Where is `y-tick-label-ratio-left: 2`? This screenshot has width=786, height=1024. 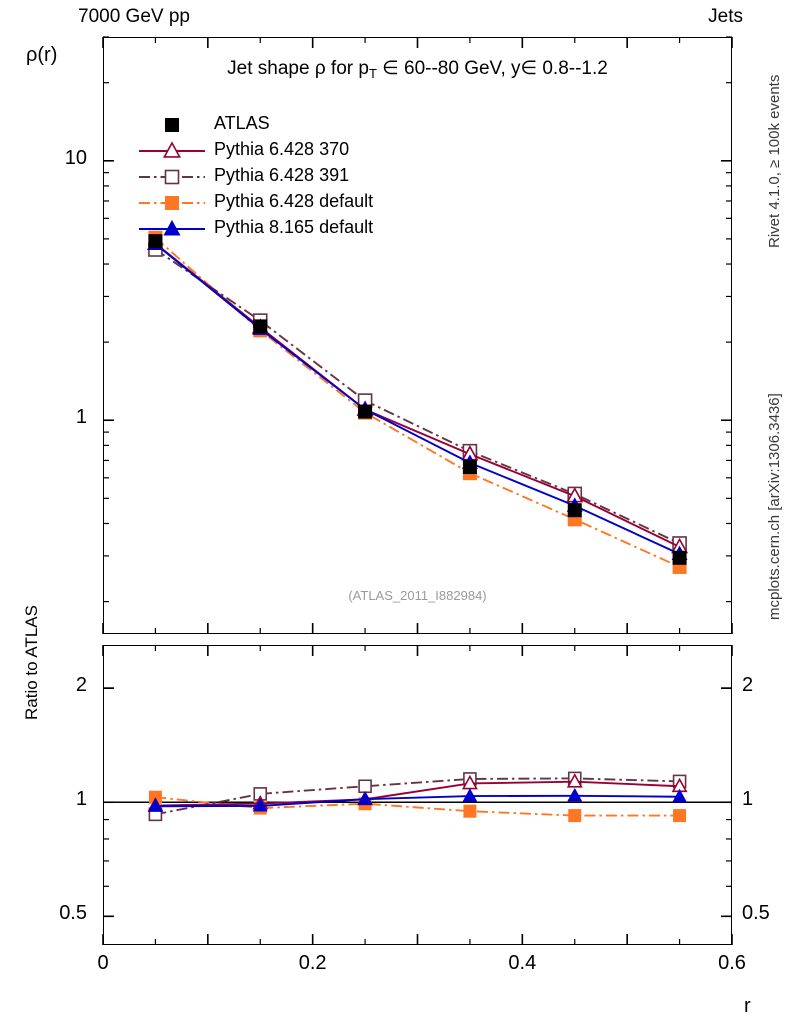
y-tick-label-ratio-left: 2 is located at coordinates (81, 685).